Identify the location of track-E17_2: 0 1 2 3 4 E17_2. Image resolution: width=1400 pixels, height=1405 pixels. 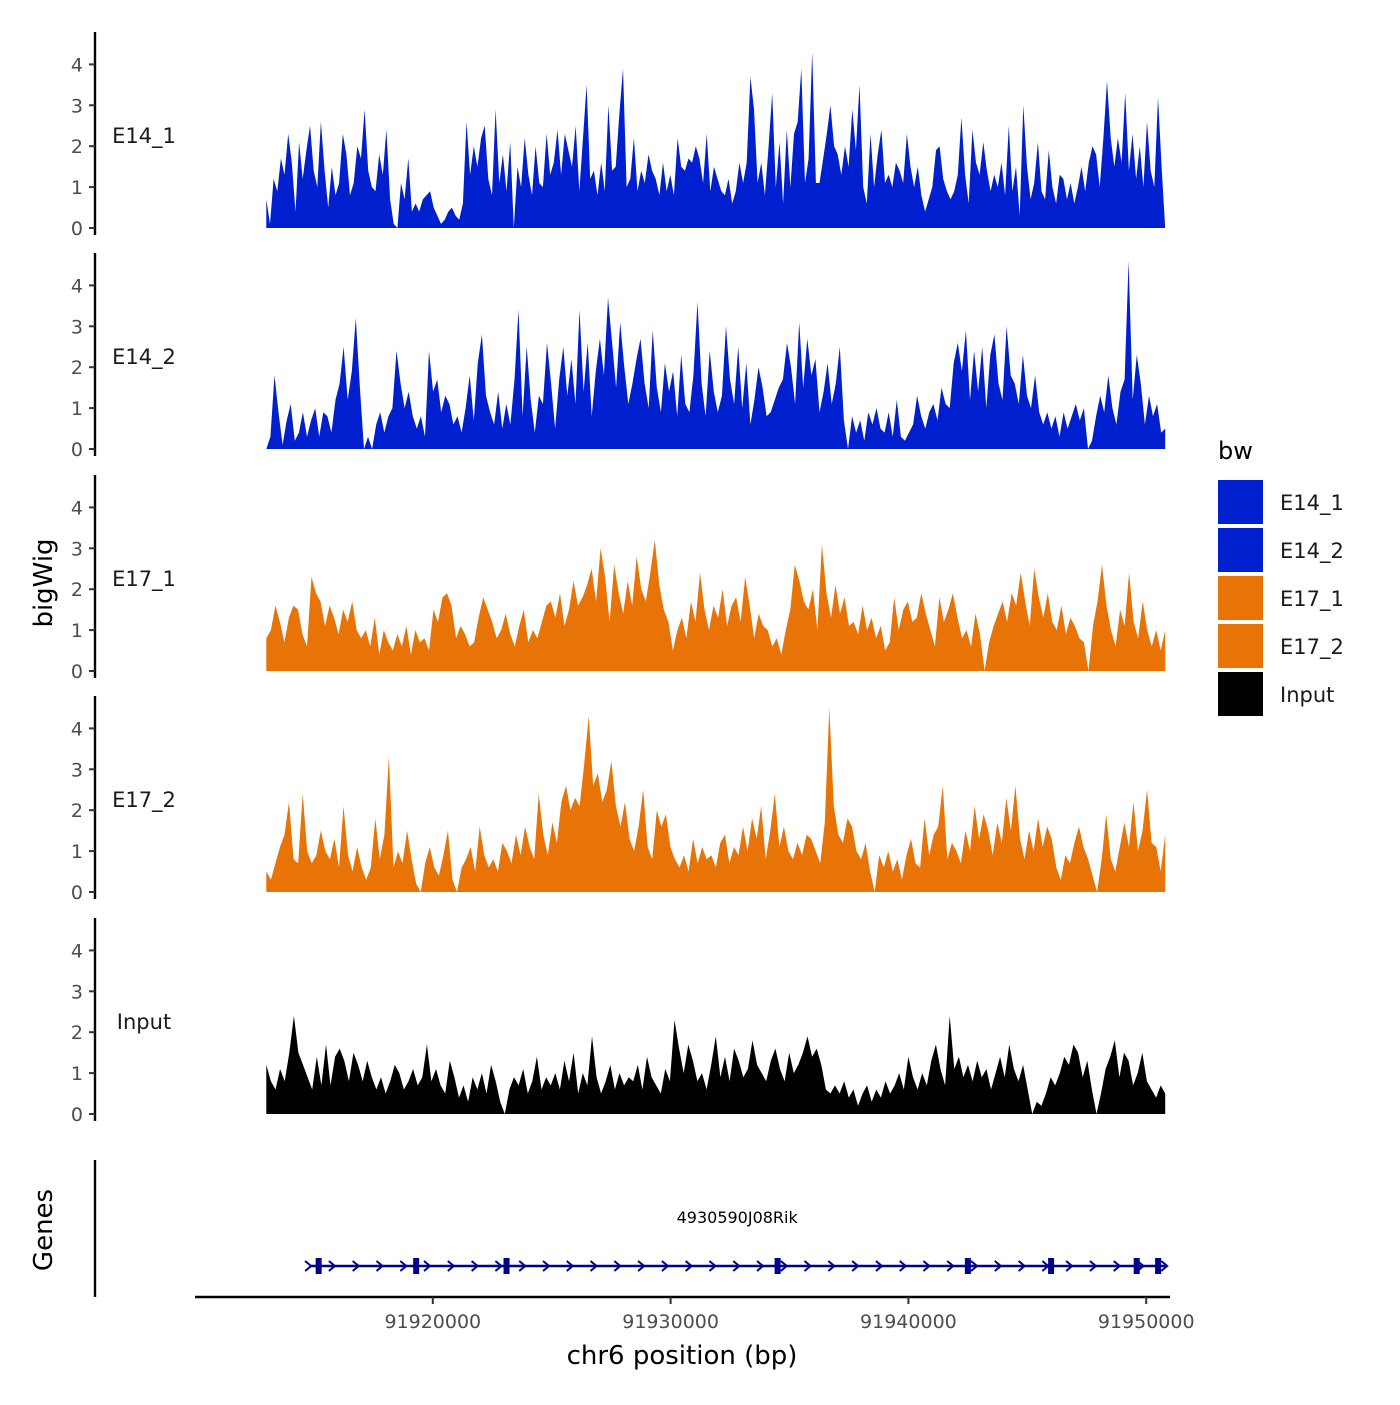
(618, 800).